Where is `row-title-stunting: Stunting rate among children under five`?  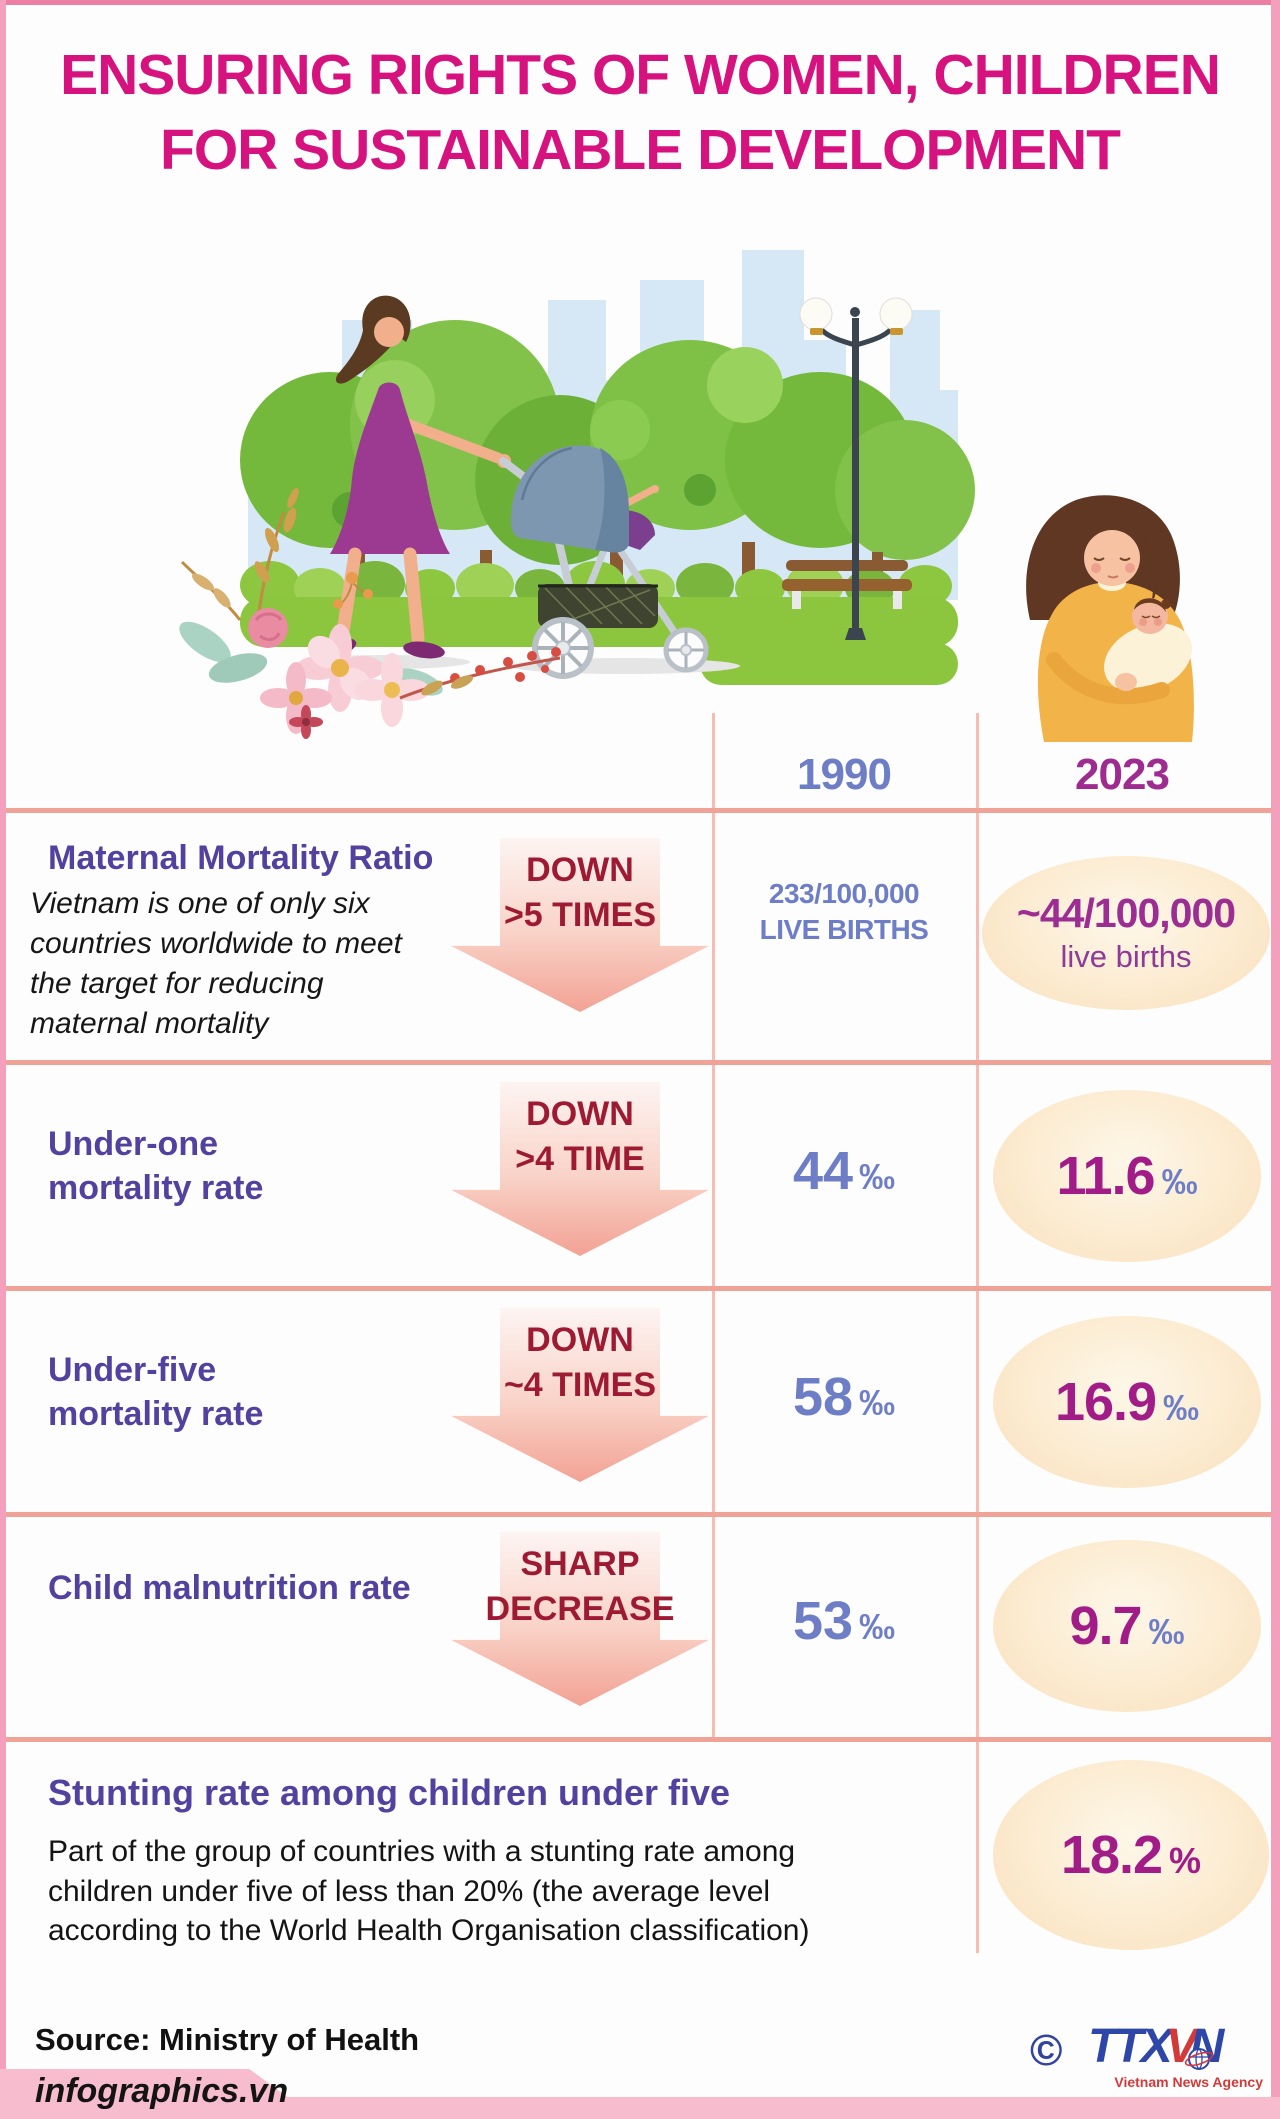
row-title-stunting: Stunting rate among children under five is located at coordinates (389, 1792).